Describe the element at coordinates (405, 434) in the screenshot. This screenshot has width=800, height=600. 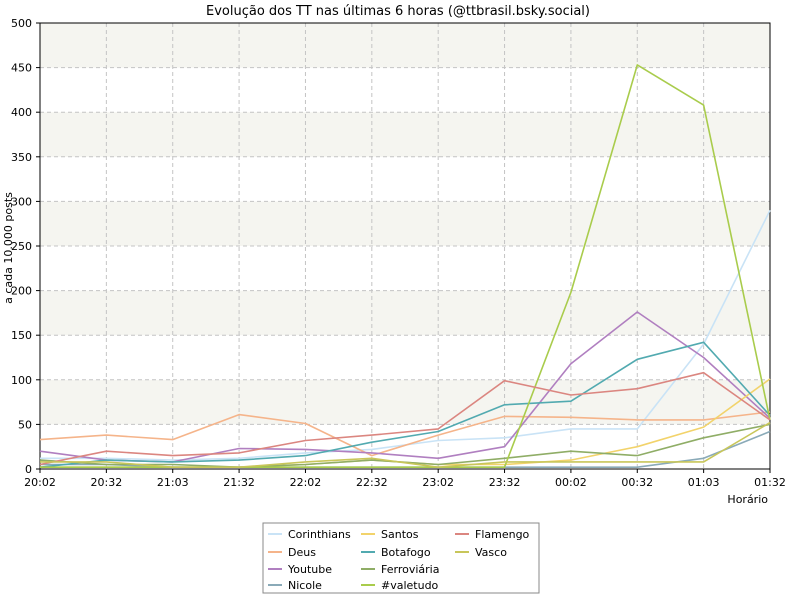
I see `series-line-deus` at that location.